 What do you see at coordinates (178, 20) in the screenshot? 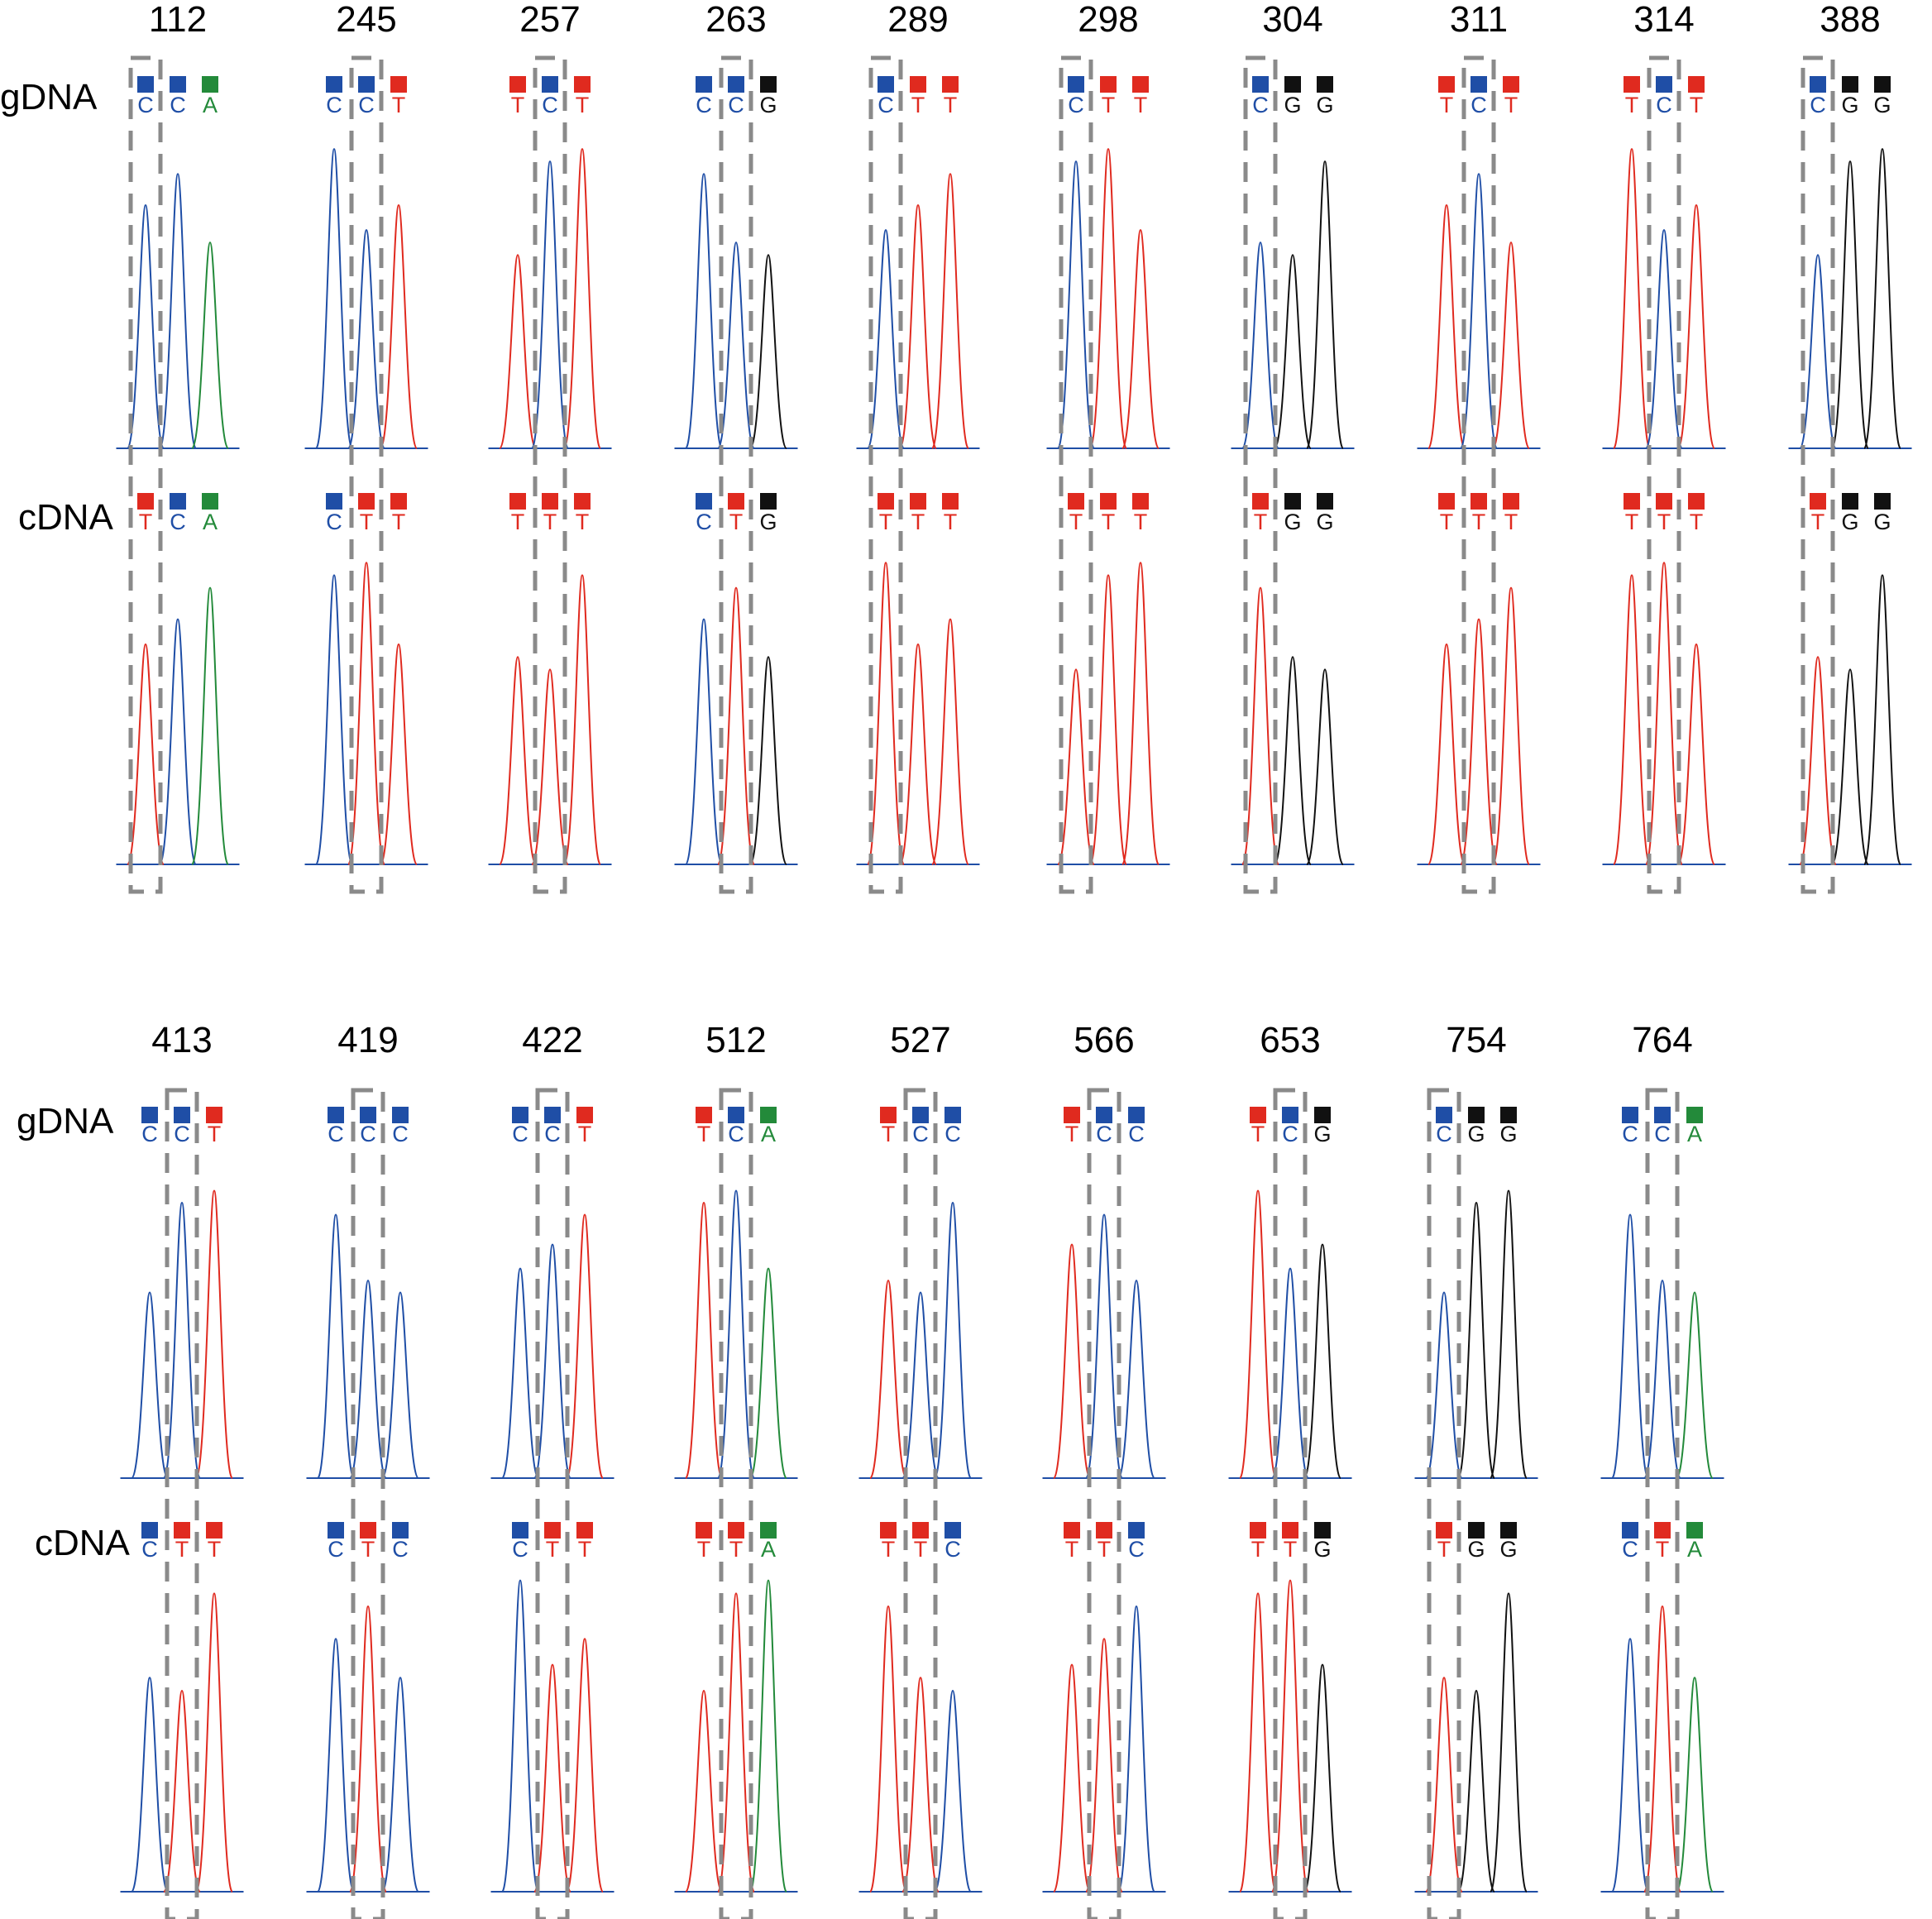
I see `position-label: 112` at bounding box center [178, 20].